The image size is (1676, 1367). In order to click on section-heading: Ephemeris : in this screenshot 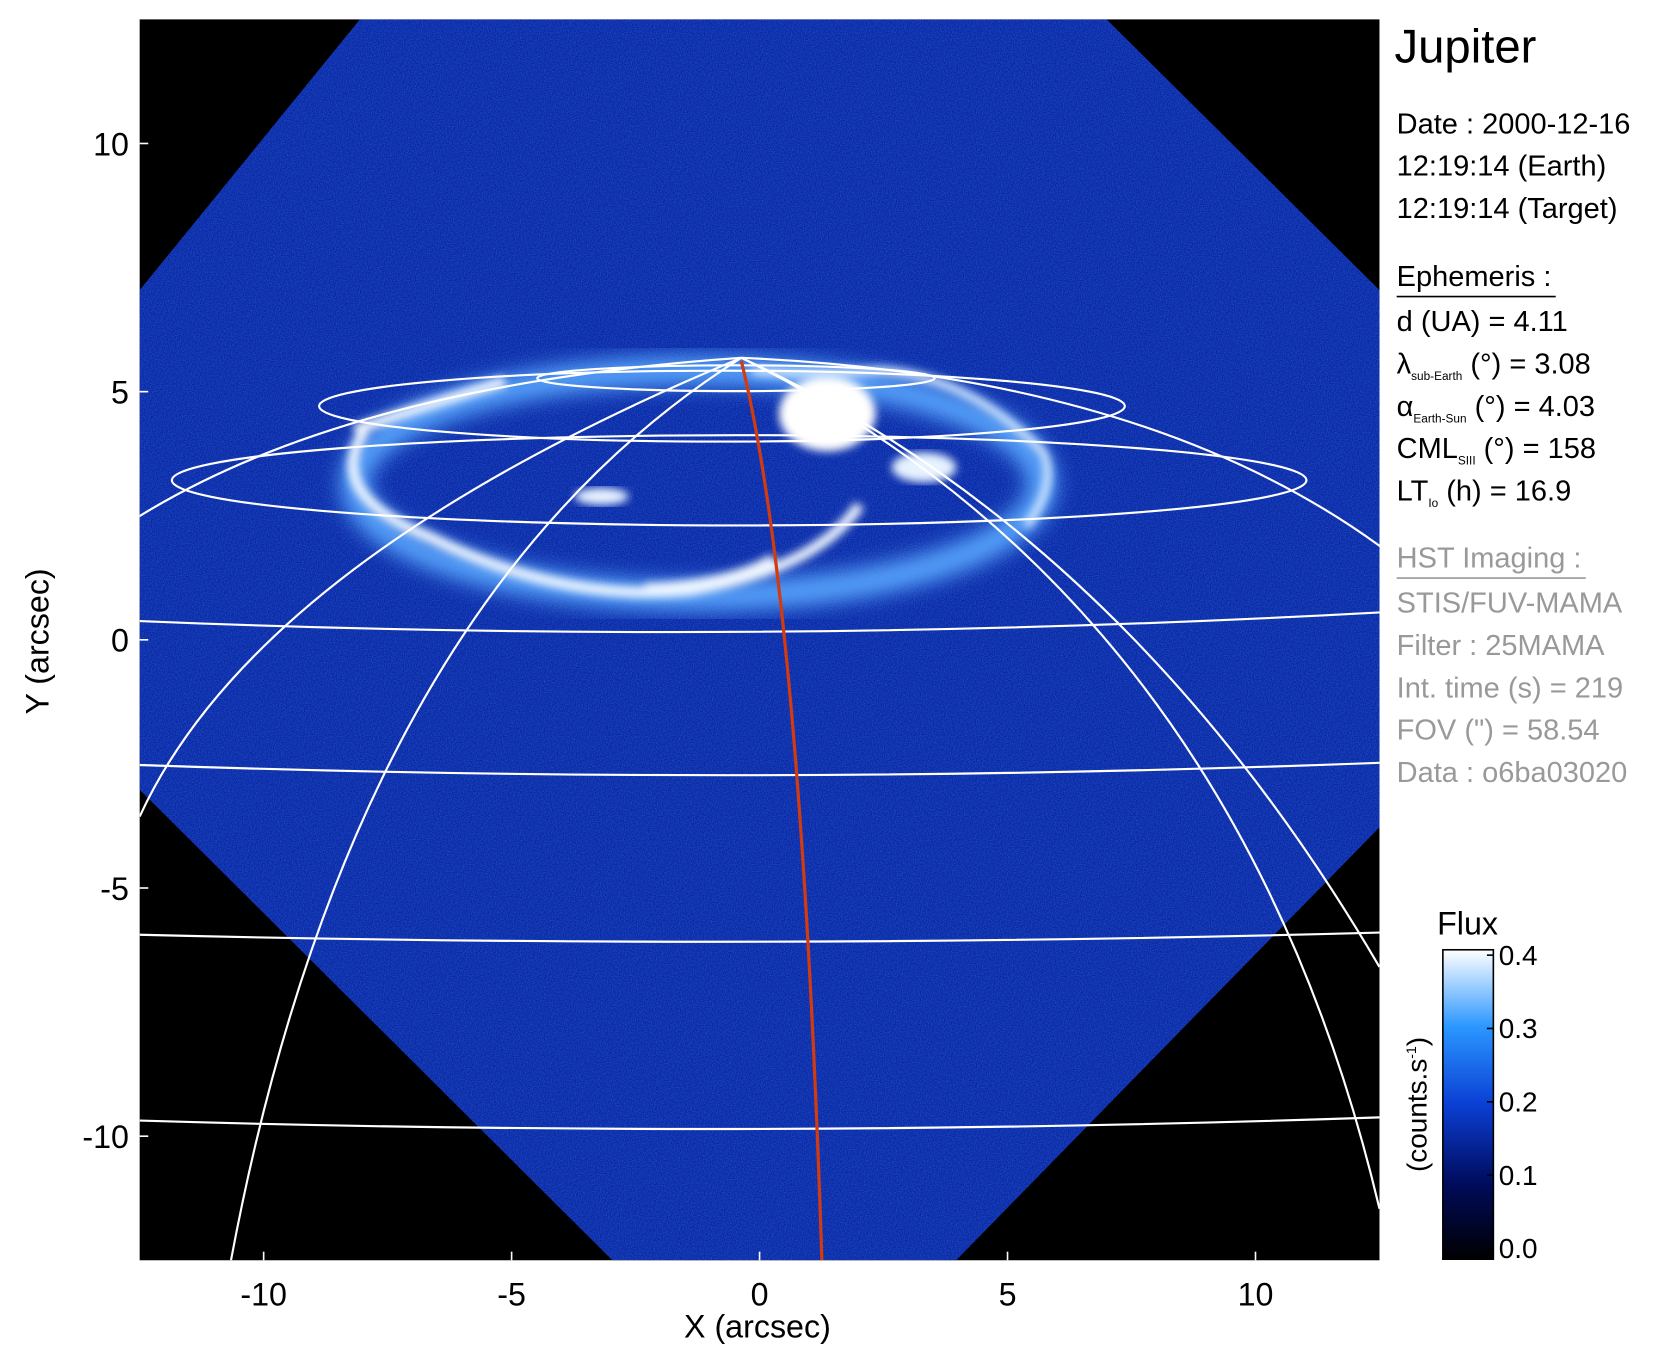, I will do `click(1474, 277)`.